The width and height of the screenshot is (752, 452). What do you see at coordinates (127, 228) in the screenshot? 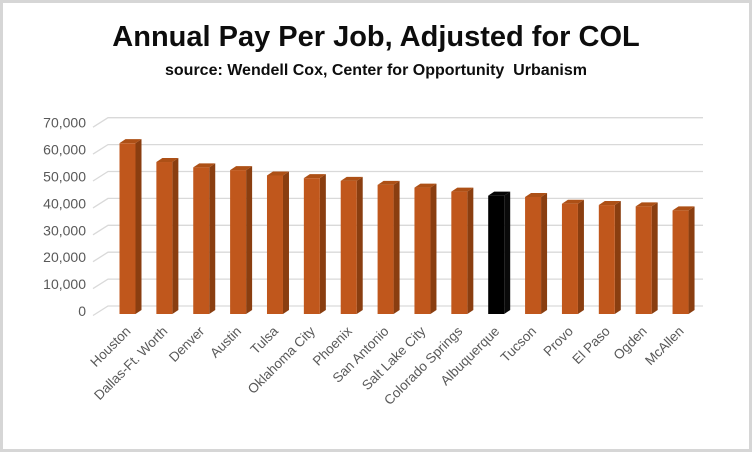
I see `bar-houston` at bounding box center [127, 228].